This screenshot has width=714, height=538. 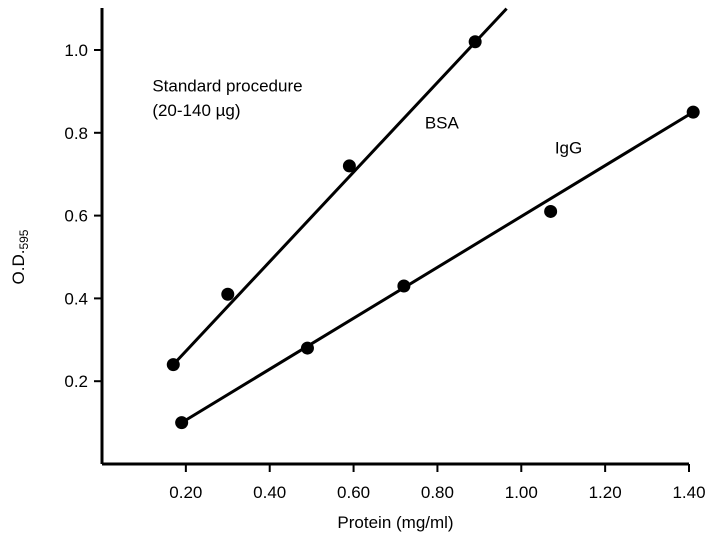 What do you see at coordinates (395, 522) in the screenshot?
I see `x-axis-title: Protein (mg/ml)` at bounding box center [395, 522].